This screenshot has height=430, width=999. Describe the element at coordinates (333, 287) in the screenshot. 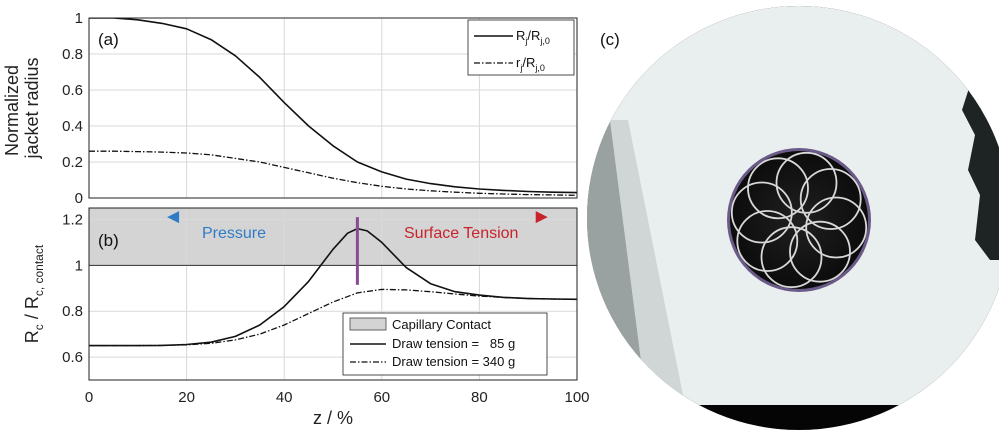

I see `panel-b-lines` at that location.